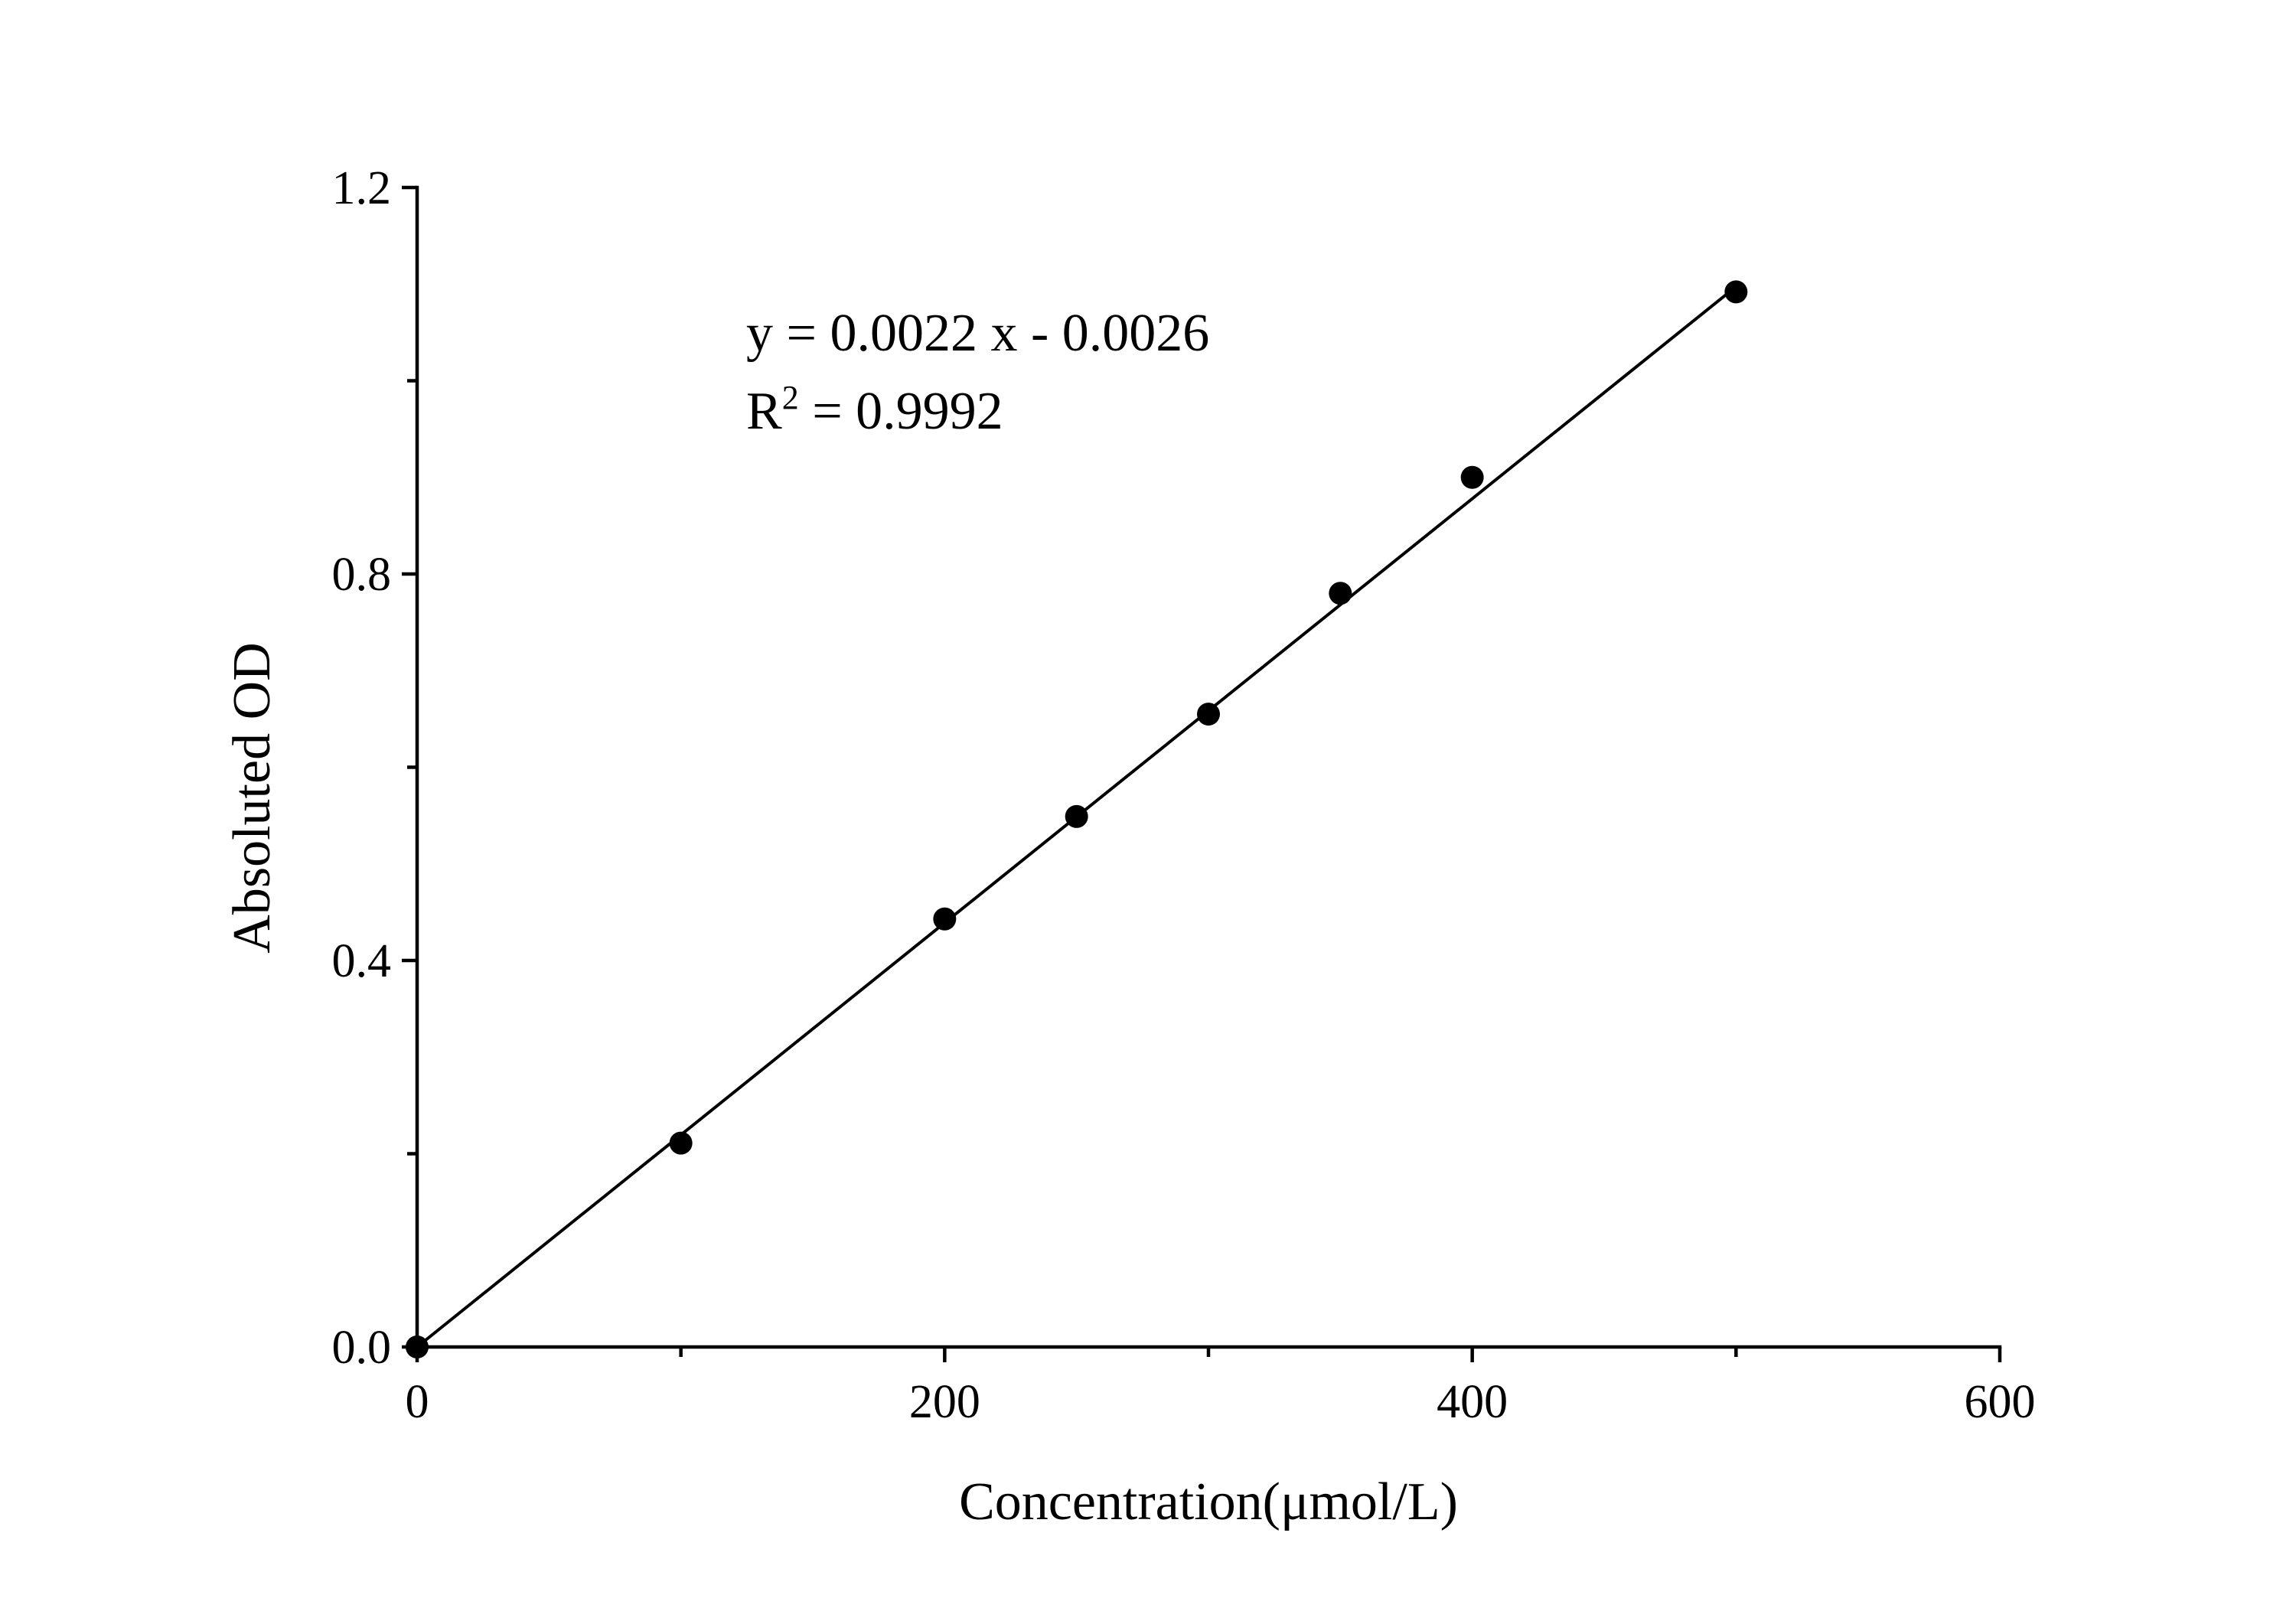  What do you see at coordinates (944, 1402) in the screenshot?
I see `x-tick-label: 200` at bounding box center [944, 1402].